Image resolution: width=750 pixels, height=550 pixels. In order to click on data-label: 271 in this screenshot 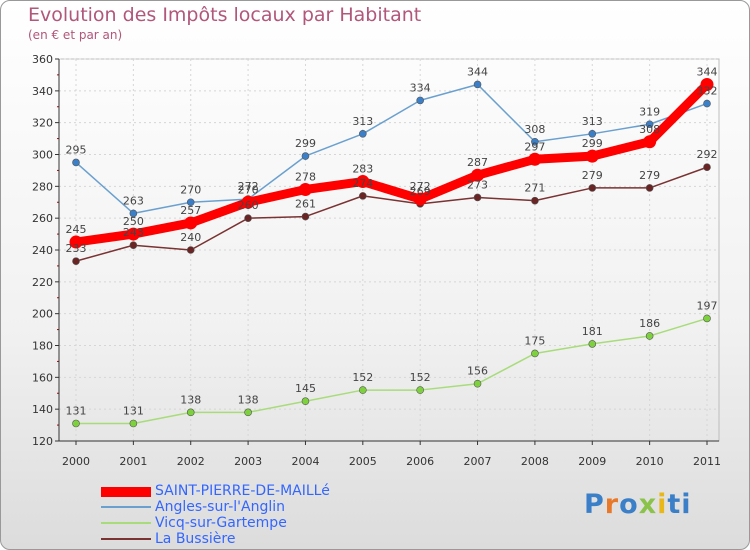, I will do `click(534, 188)`.